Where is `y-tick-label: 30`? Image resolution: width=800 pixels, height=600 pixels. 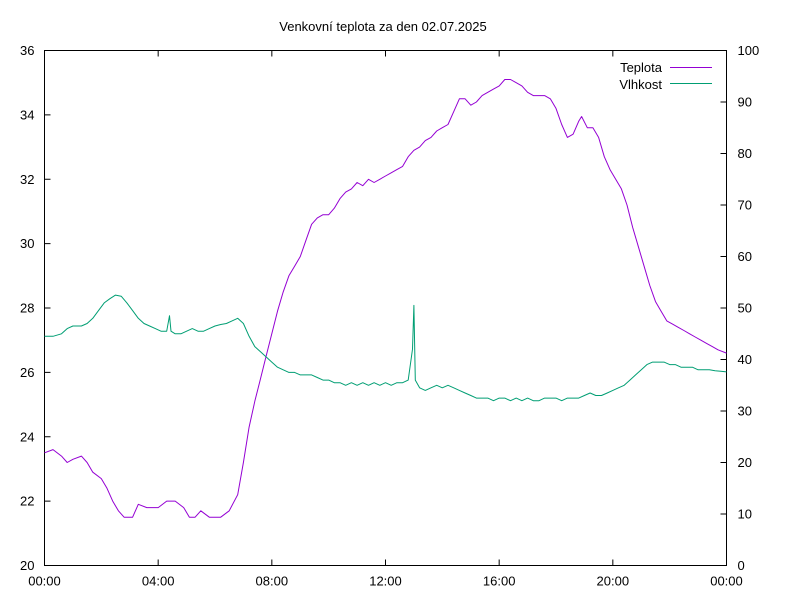
y-tick-label: 30 is located at coordinates (27, 243).